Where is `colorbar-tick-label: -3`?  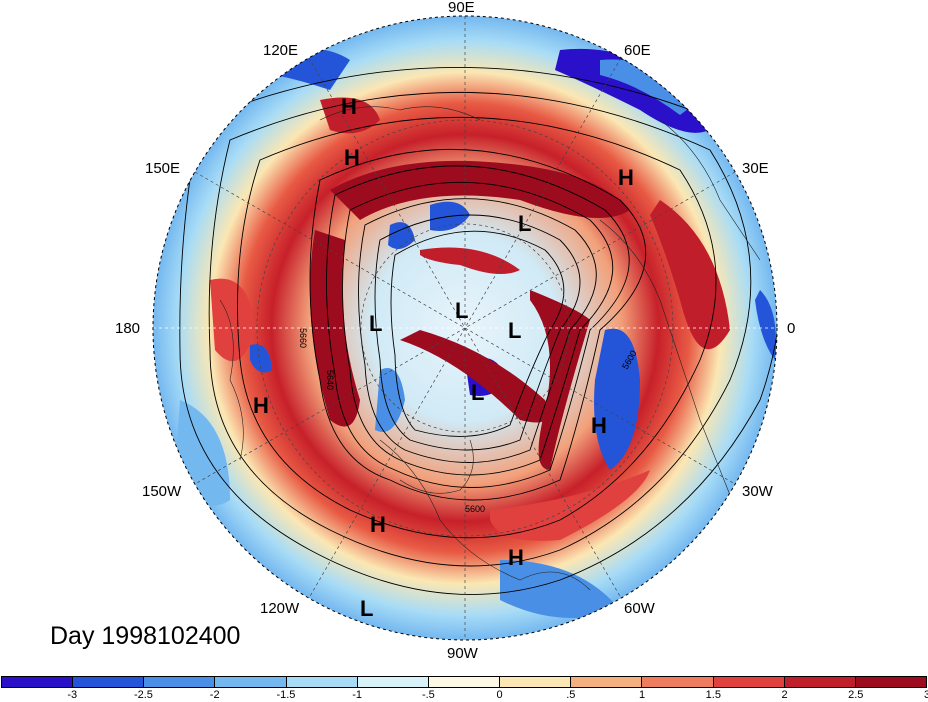
colorbar-tick-label: -3 is located at coordinates (72, 695).